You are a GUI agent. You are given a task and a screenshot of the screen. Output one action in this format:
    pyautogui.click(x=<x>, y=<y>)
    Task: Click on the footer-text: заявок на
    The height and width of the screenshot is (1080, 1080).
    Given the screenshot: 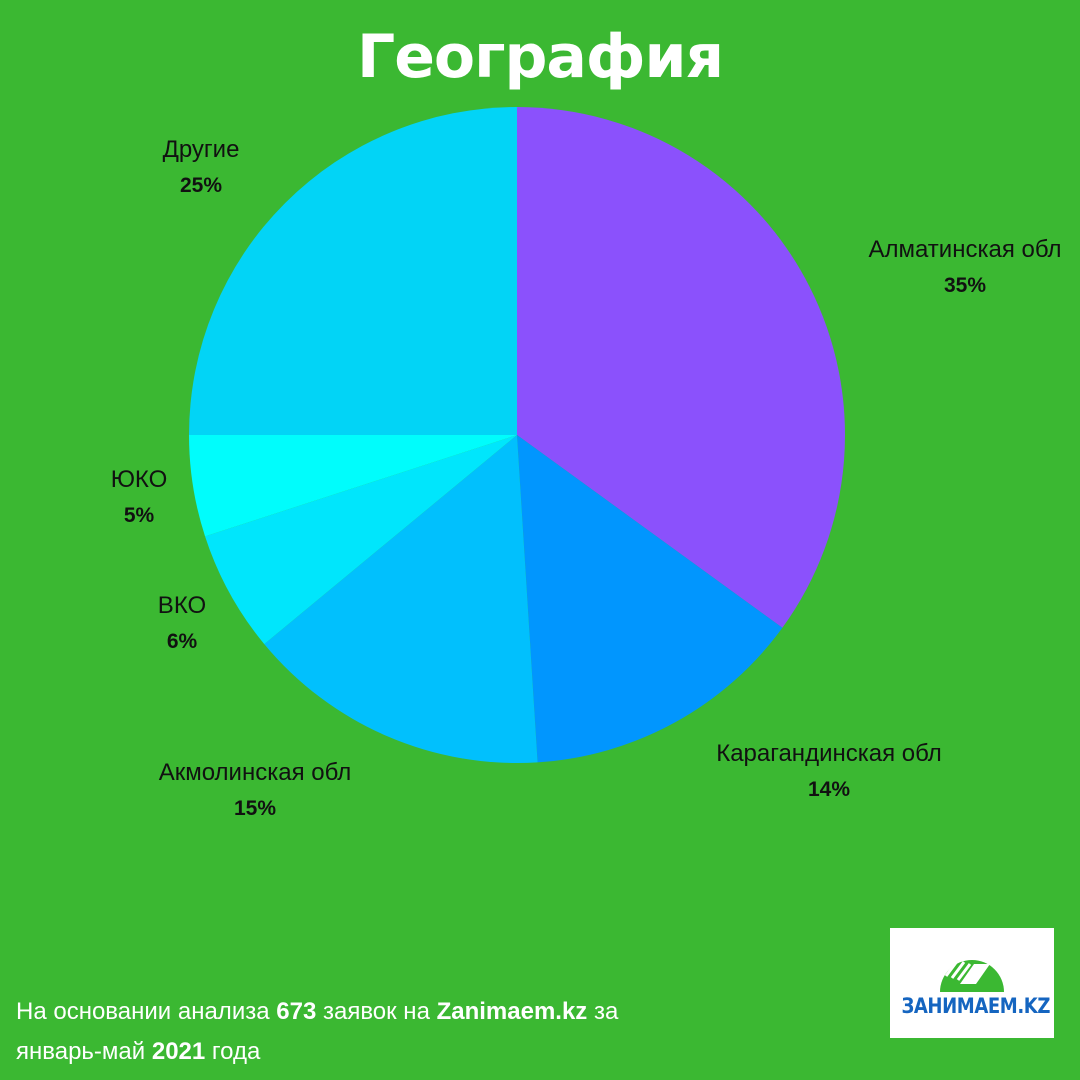 What is the action you would take?
    pyautogui.click(x=376, y=1011)
    